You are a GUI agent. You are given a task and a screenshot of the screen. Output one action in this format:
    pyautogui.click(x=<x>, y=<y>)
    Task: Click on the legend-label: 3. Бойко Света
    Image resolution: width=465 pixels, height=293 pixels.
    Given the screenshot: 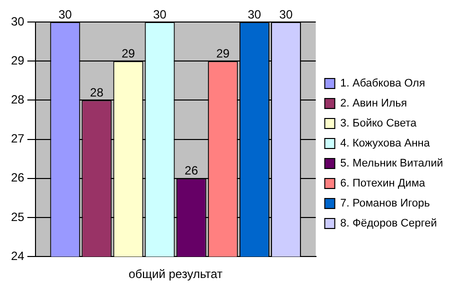 What is the action you would take?
    pyautogui.click(x=379, y=124)
    